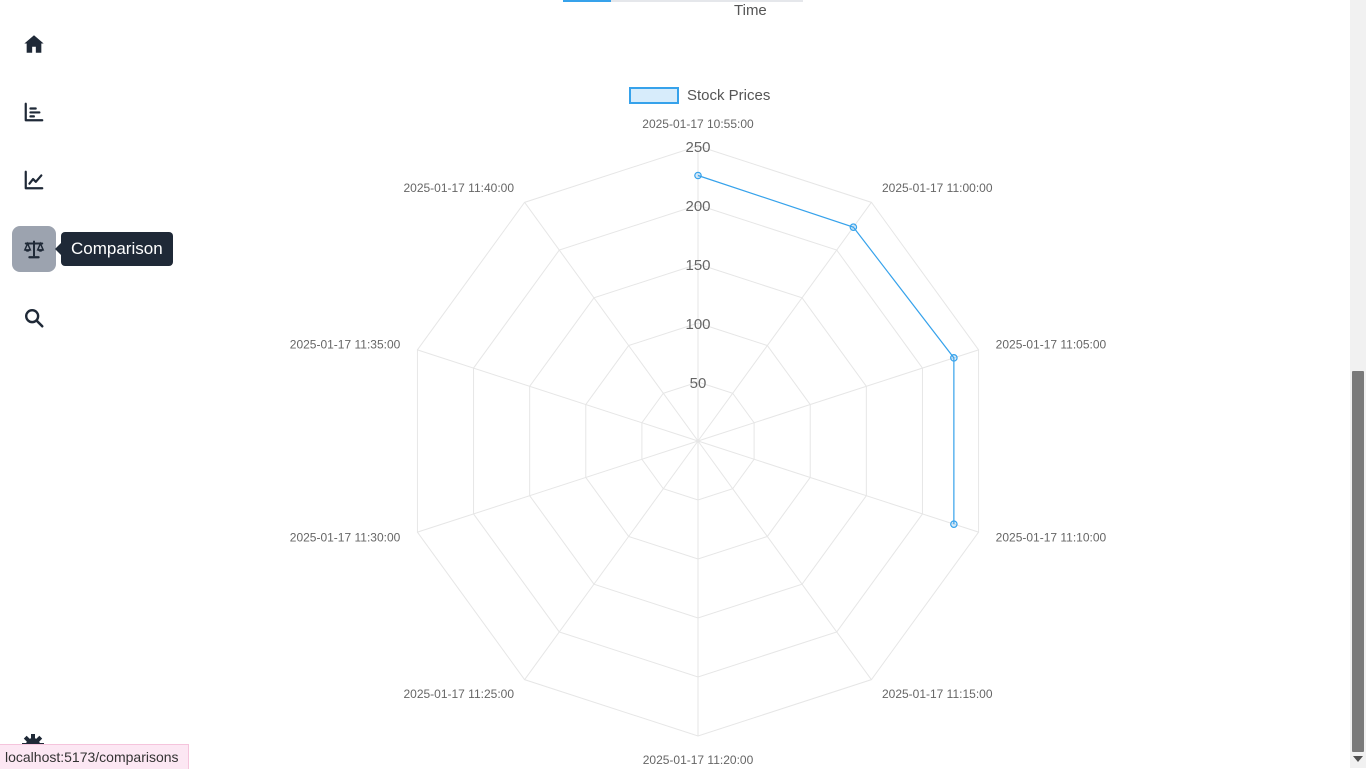 The image size is (1366, 769). What do you see at coordinates (1051, 538) in the screenshot?
I see `radar-point-label: 2025-01-17 11:10:00` at bounding box center [1051, 538].